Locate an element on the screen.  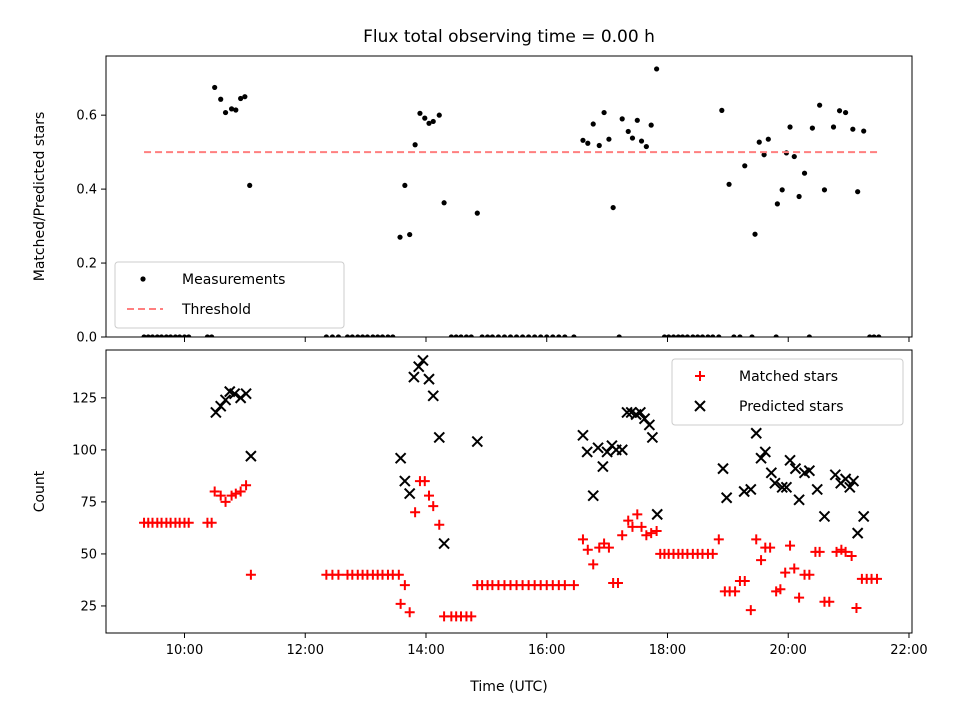
bottom-x-axis-label: Time (UTC) is located at coordinates (508, 687).